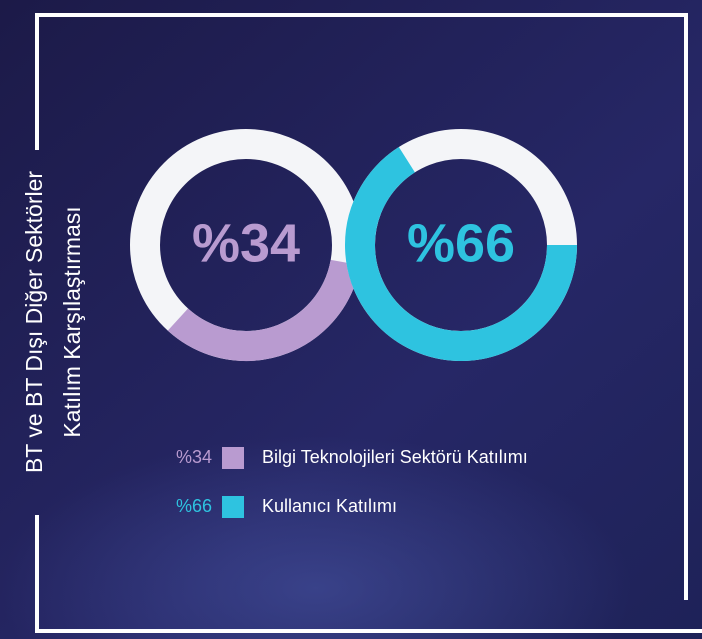  I want to click on legend-label: Bilgi Teknolojileri Sektörü Katılımı, so click(395, 457).